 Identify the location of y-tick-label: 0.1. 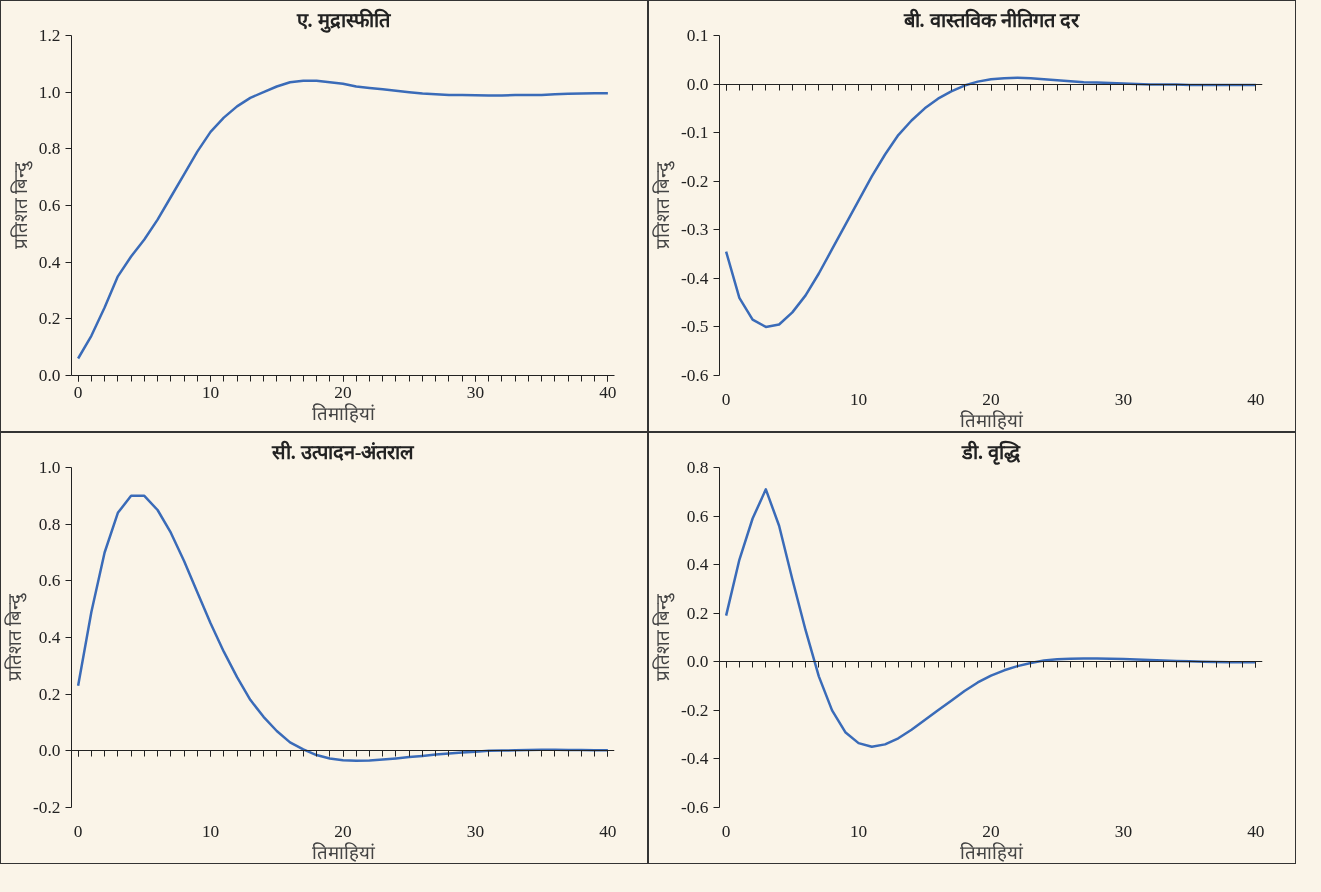
(697, 35).